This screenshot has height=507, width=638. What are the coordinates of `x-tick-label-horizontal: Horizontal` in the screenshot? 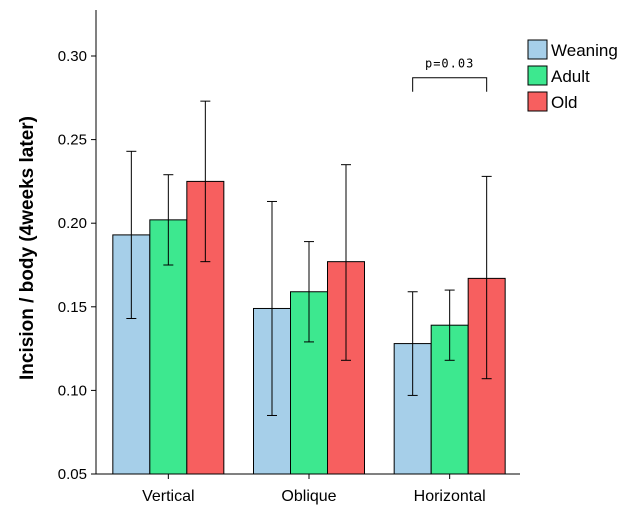 It's located at (450, 496).